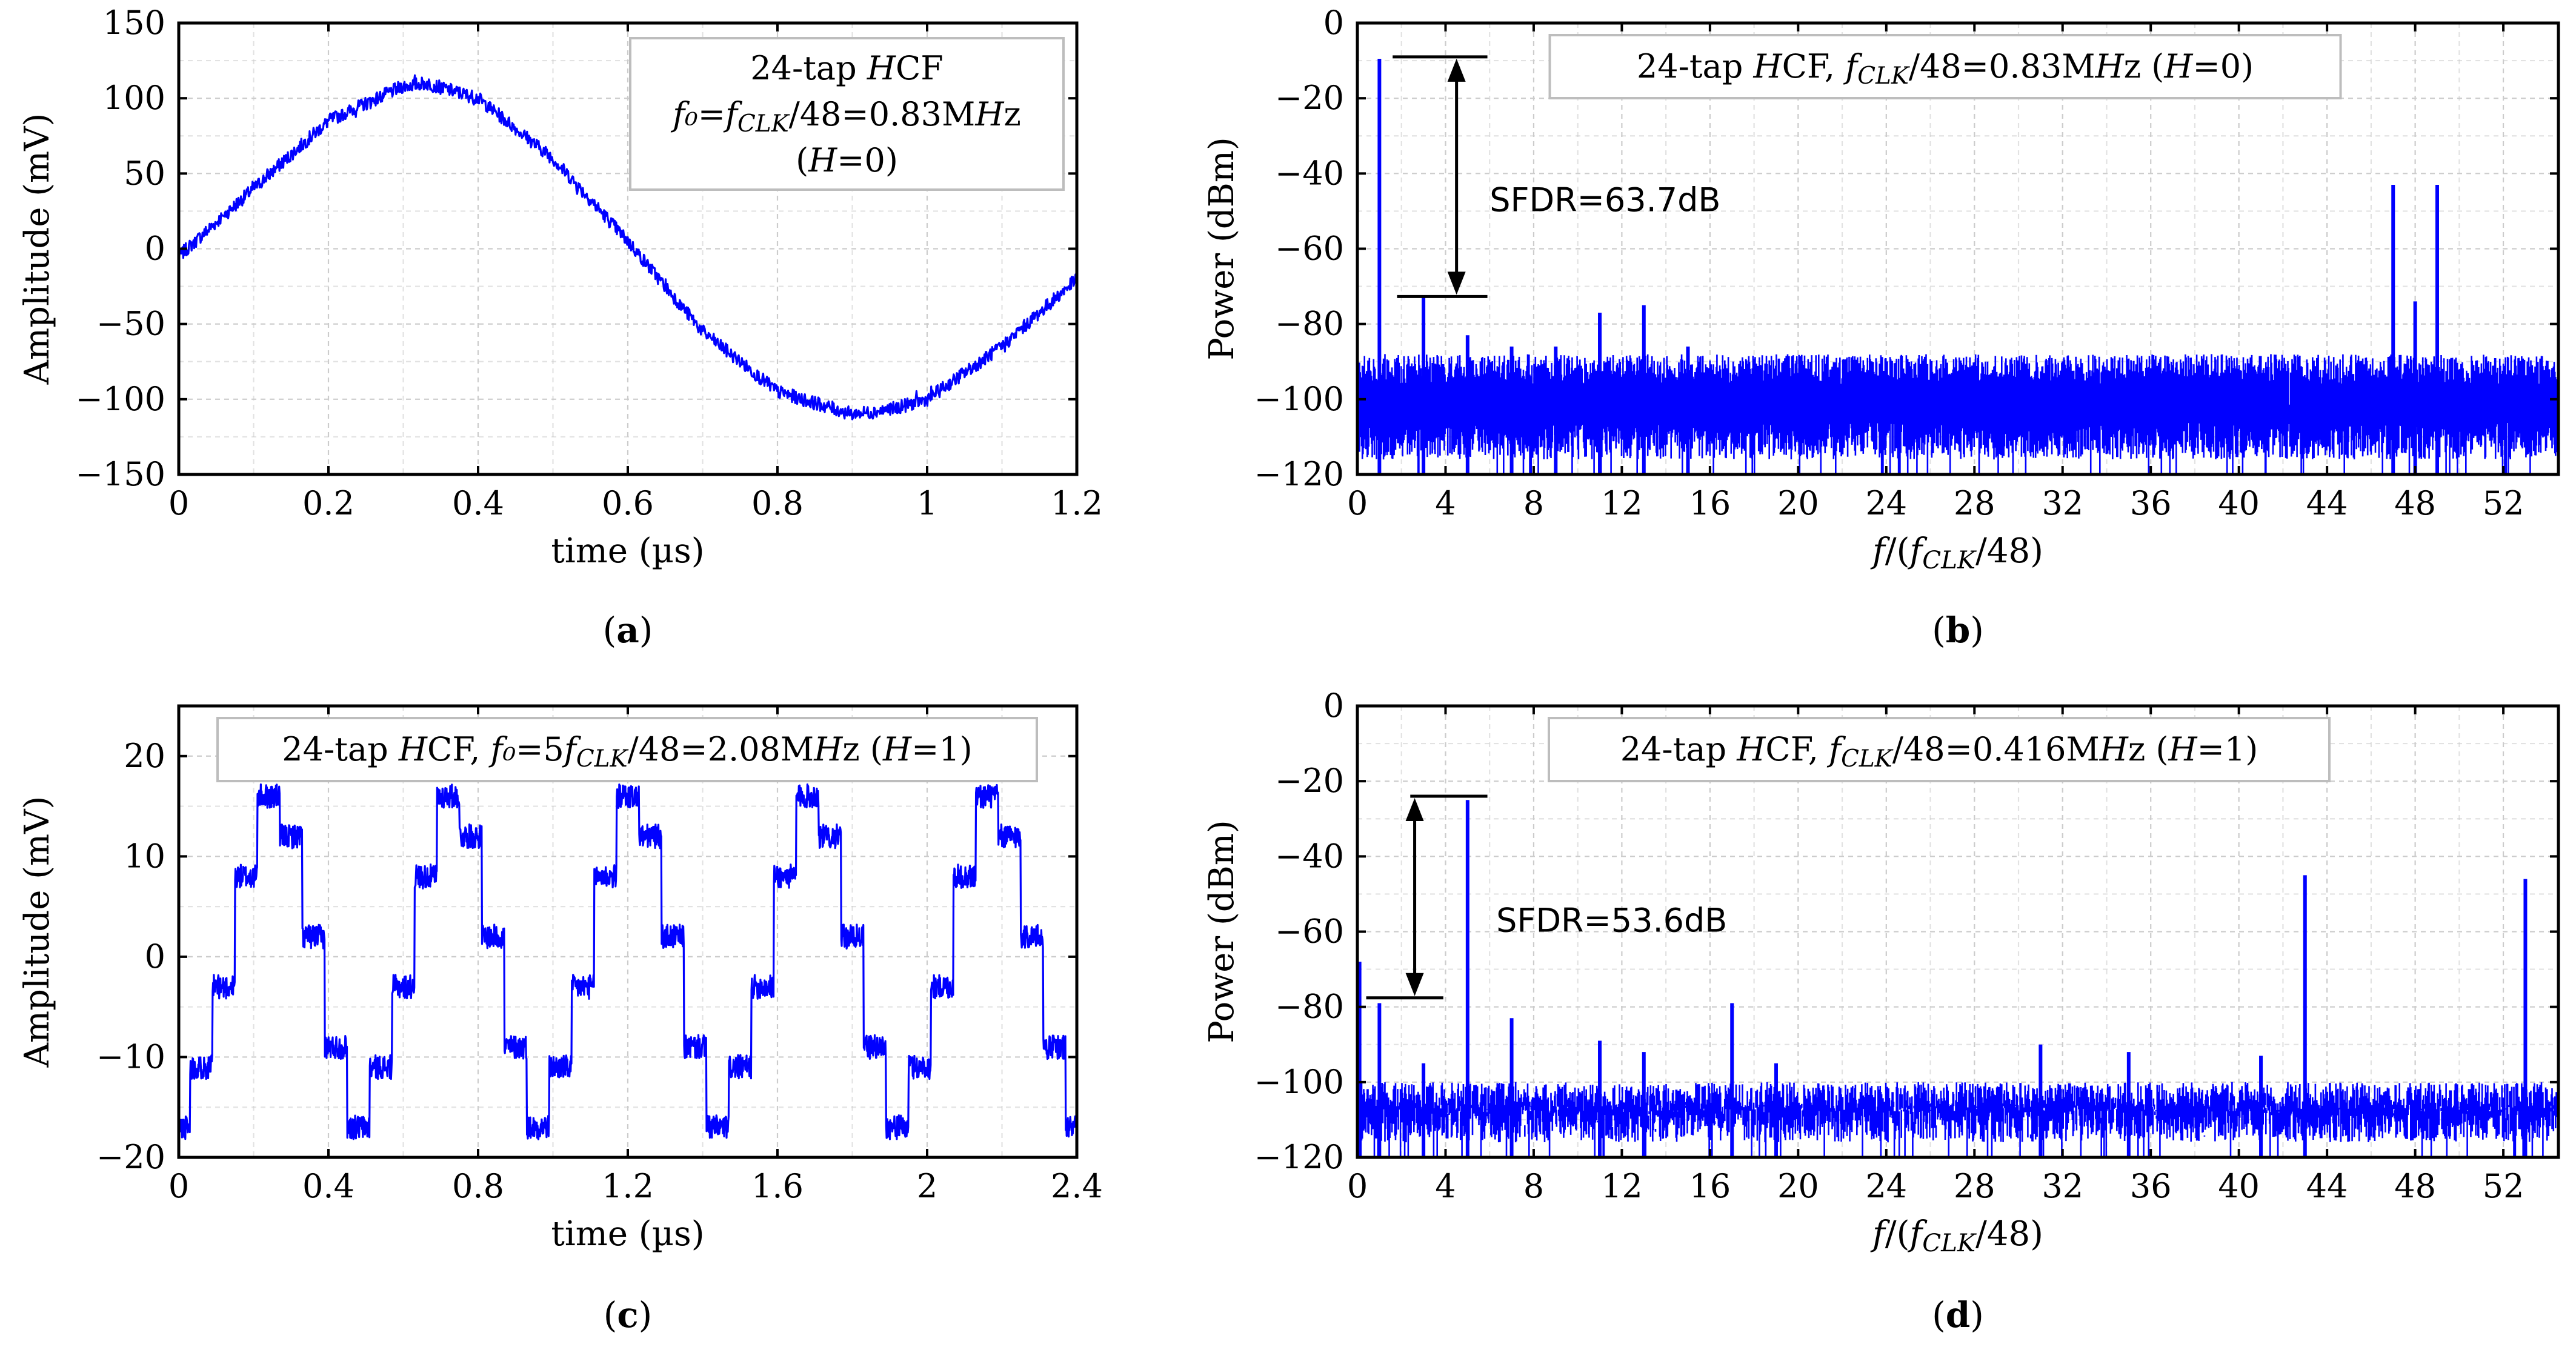 The image size is (2576, 1364). What do you see at coordinates (1622, 503) in the screenshot?
I see `x-tick-label: 12` at bounding box center [1622, 503].